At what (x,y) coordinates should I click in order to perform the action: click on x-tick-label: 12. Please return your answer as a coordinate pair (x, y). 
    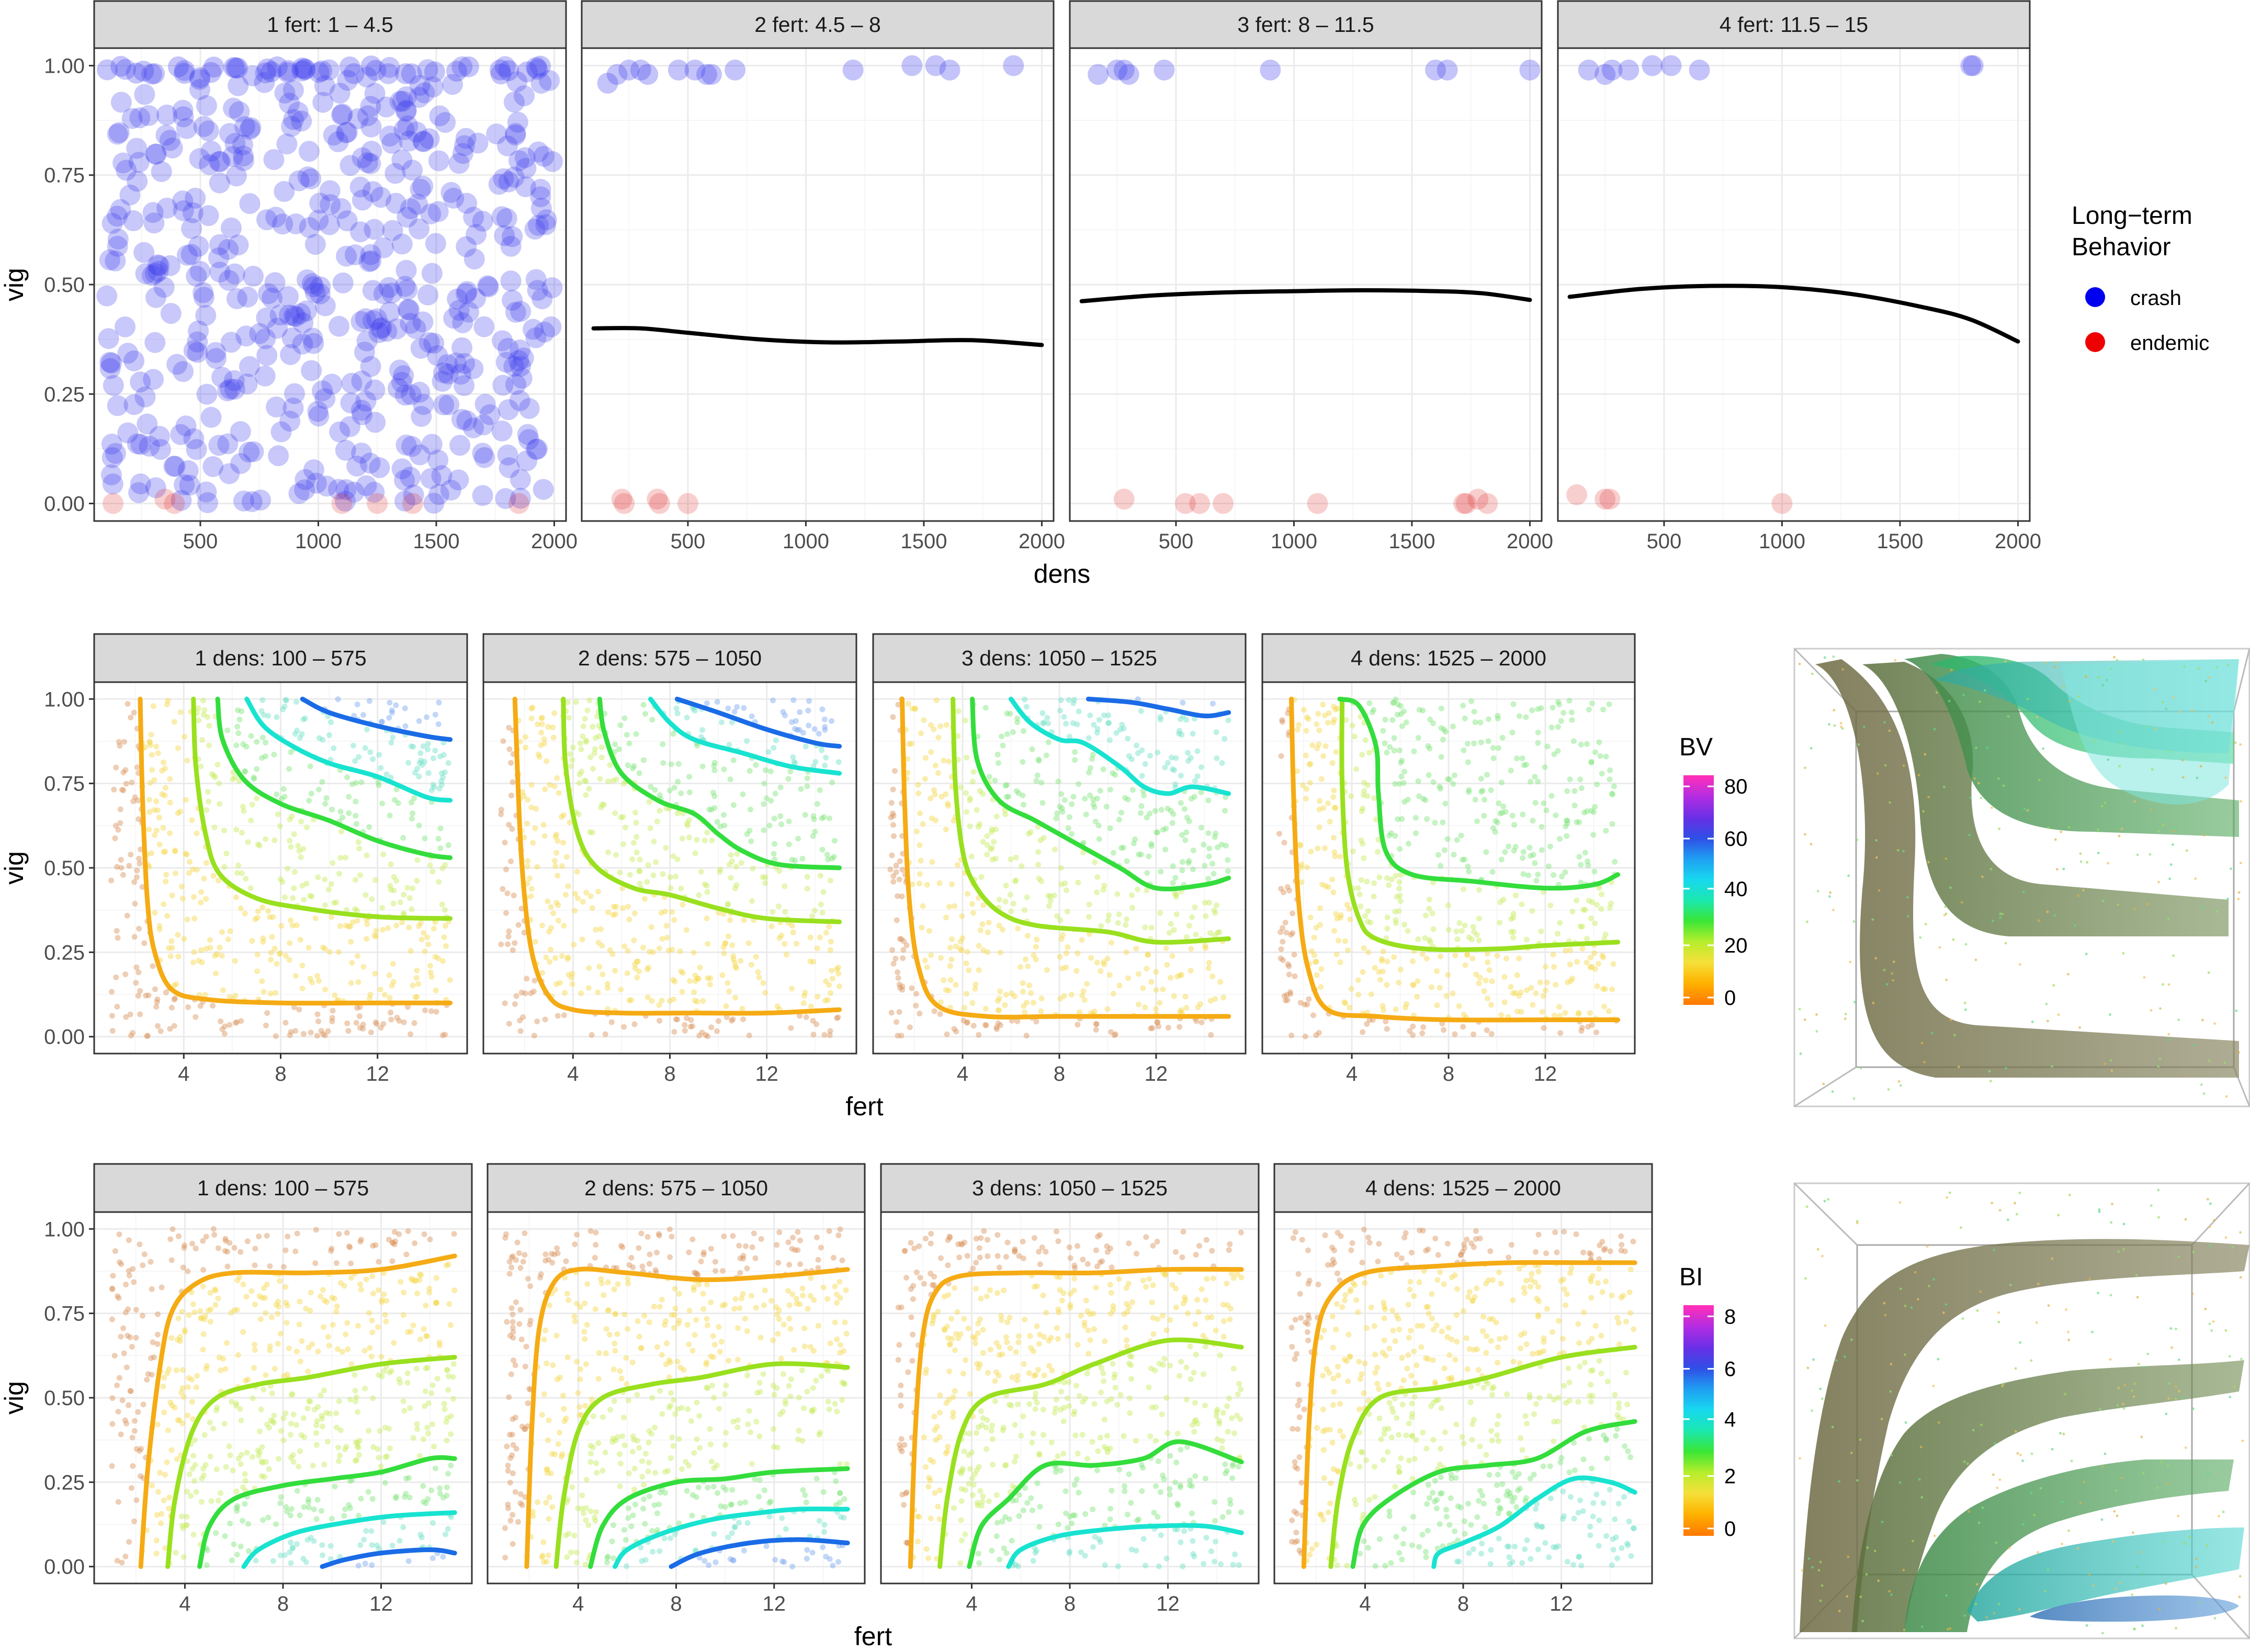
    Looking at the image, I should click on (766, 1073).